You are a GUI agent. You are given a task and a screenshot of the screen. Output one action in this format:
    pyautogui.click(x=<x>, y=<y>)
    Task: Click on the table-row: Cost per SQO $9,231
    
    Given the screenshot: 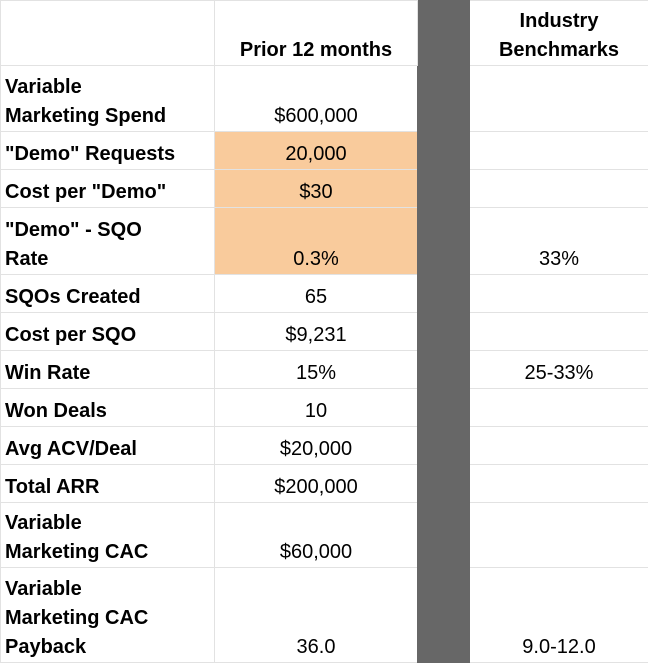 What is the action you would take?
    pyautogui.click(x=324, y=331)
    